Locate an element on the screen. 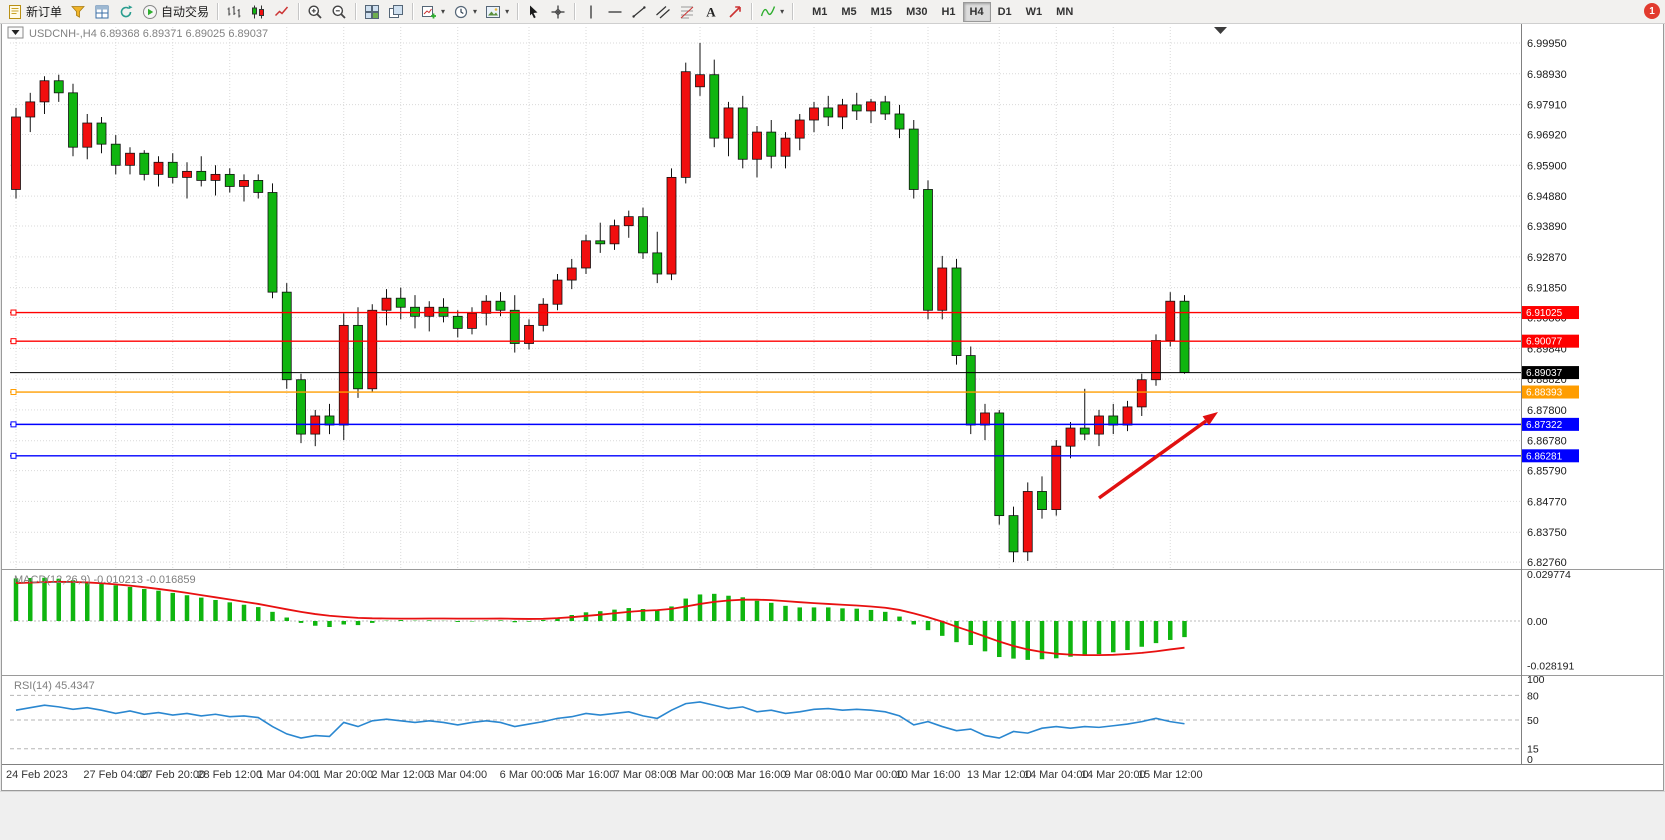  svg-text: 6.95900 is located at coordinates (1547, 166).